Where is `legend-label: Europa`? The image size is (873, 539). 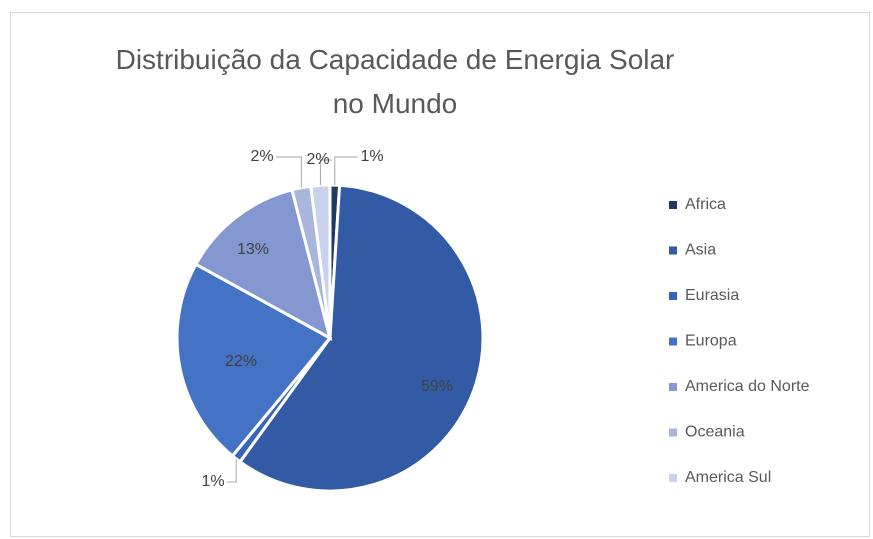
legend-label: Europa is located at coordinates (711, 341).